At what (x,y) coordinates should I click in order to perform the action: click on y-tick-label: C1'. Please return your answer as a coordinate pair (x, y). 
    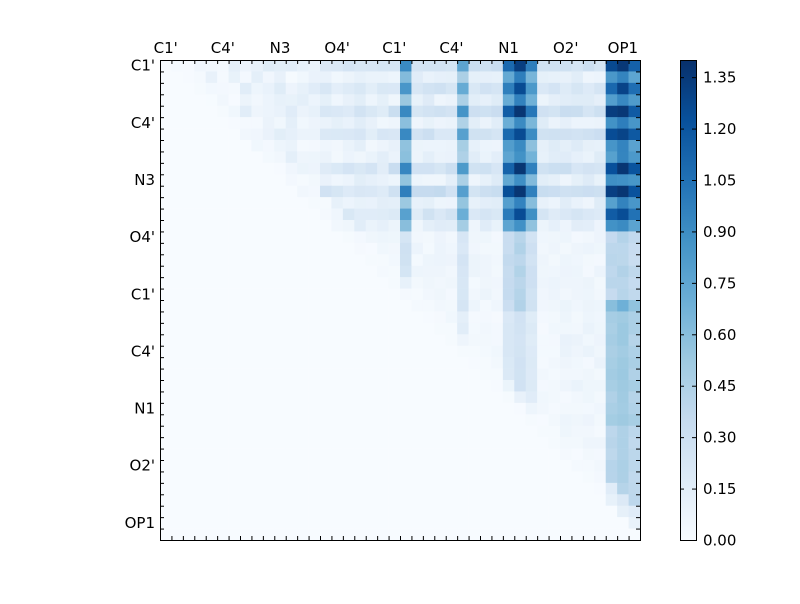
    Looking at the image, I should click on (143, 294).